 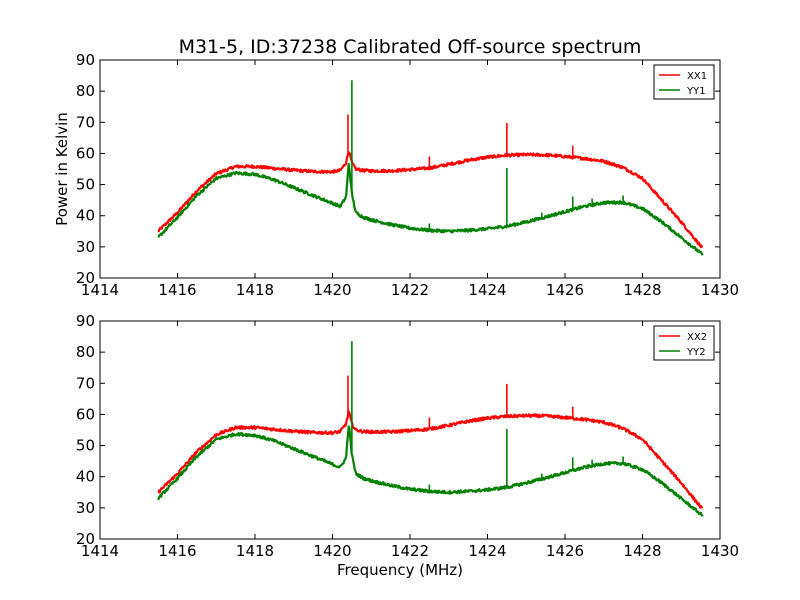 I want to click on legend-label-yy2: YY2, so click(x=696, y=352).